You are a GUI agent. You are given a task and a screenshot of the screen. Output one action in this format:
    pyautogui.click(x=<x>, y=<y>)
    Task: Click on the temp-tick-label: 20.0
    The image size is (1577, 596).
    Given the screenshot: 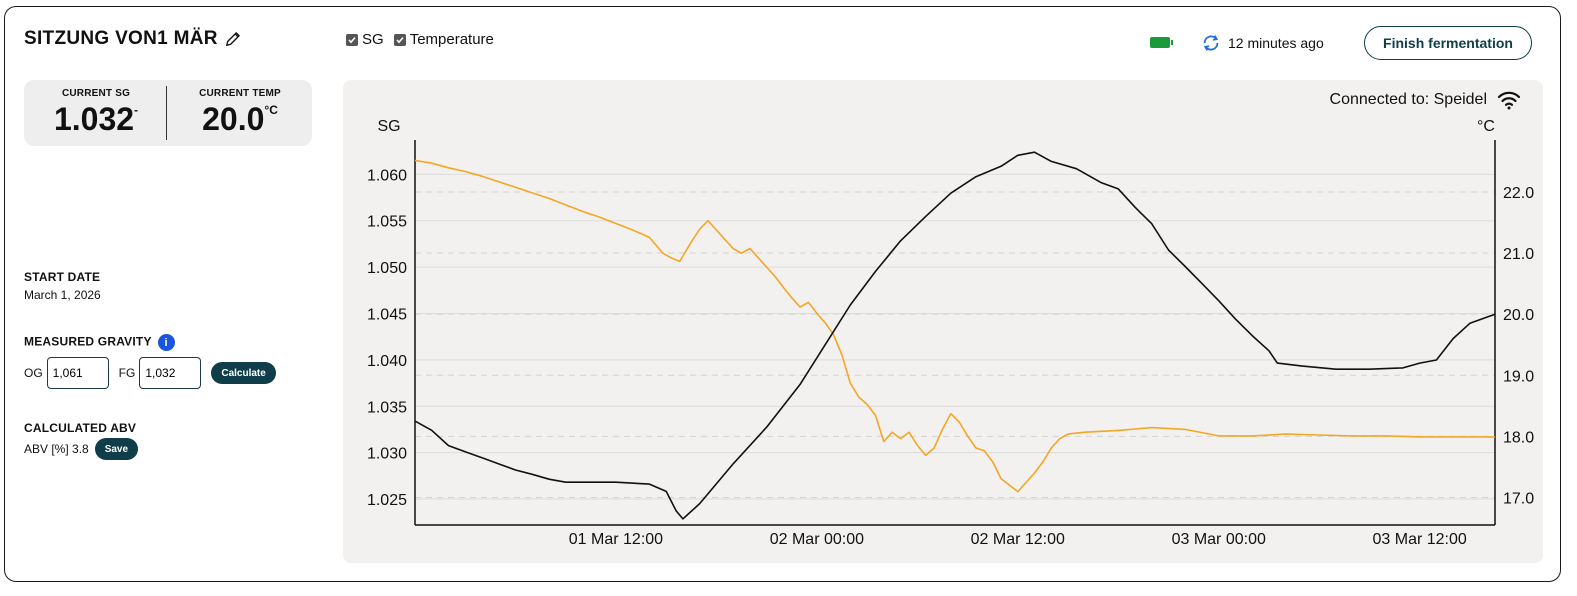 What is the action you would take?
    pyautogui.click(x=1518, y=315)
    